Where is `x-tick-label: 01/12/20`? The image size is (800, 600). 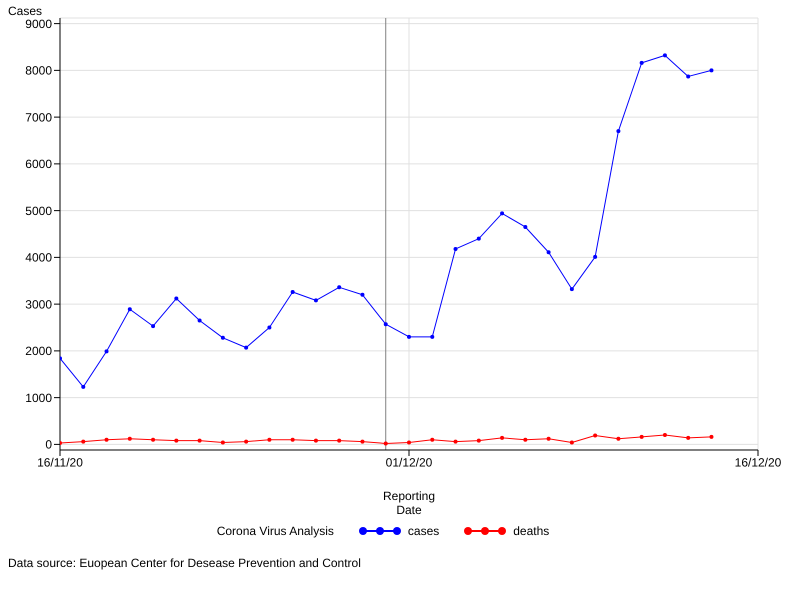
x-tick-label: 01/12/20 is located at coordinates (409, 463).